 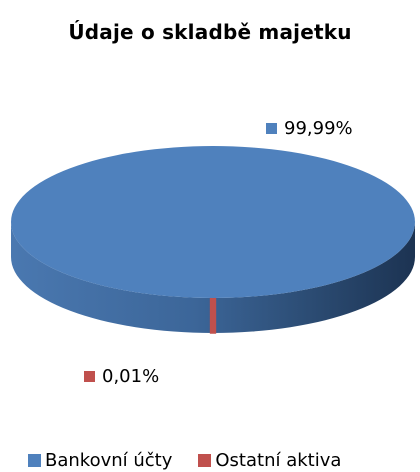 What do you see at coordinates (109, 460) in the screenshot?
I see `legend-label-bank: Bankovní účty` at bounding box center [109, 460].